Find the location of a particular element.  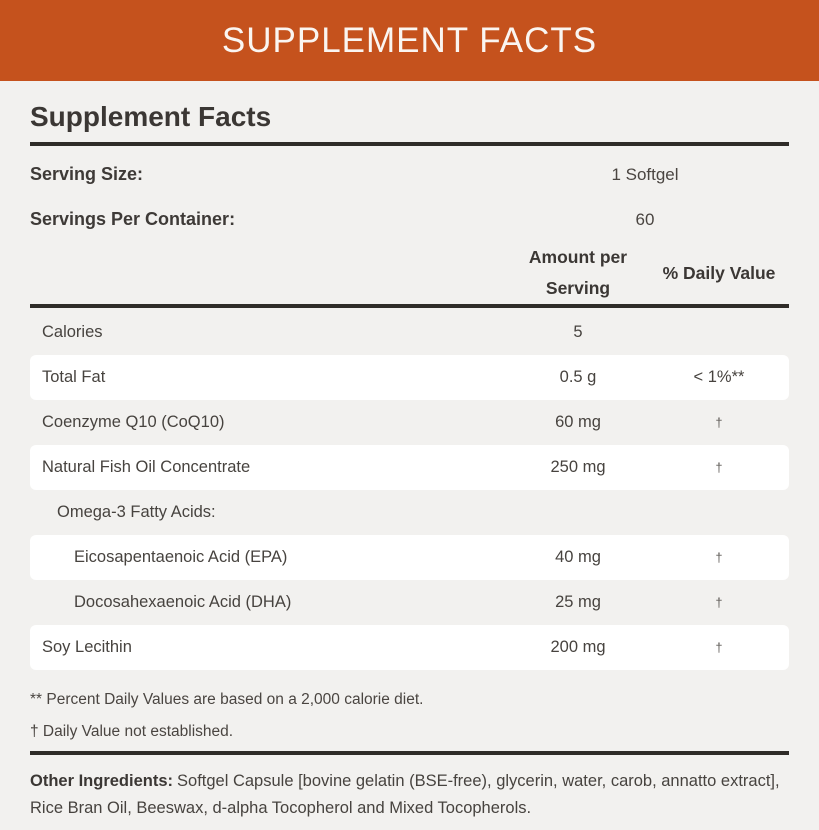

table-row: Docosahexaenoic Acid (DHA) 25 mg † is located at coordinates (409, 602).